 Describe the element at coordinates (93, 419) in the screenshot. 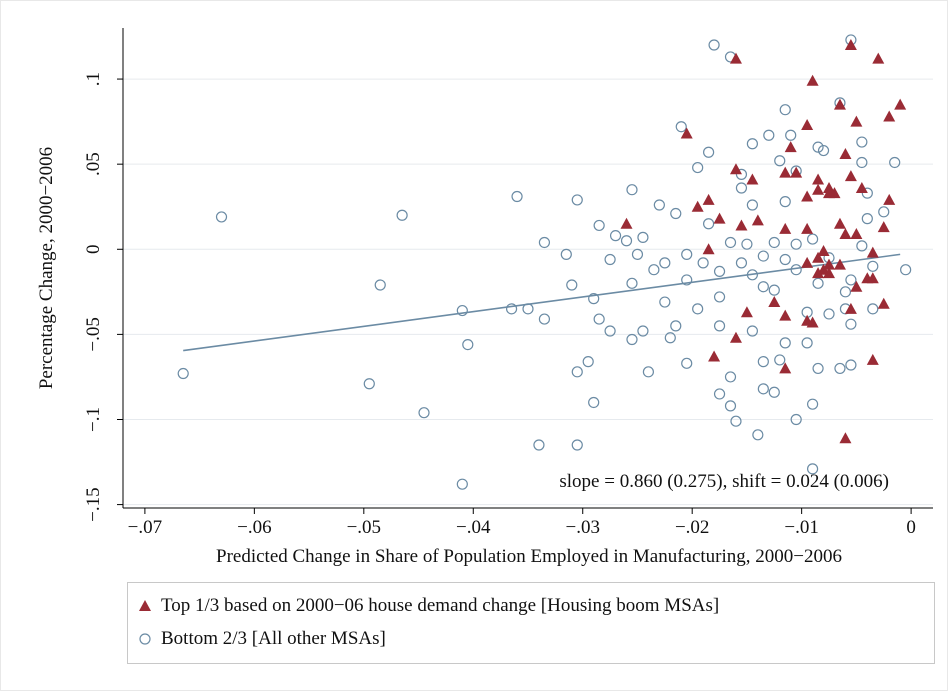

I see `y-tick-label: −.1` at that location.